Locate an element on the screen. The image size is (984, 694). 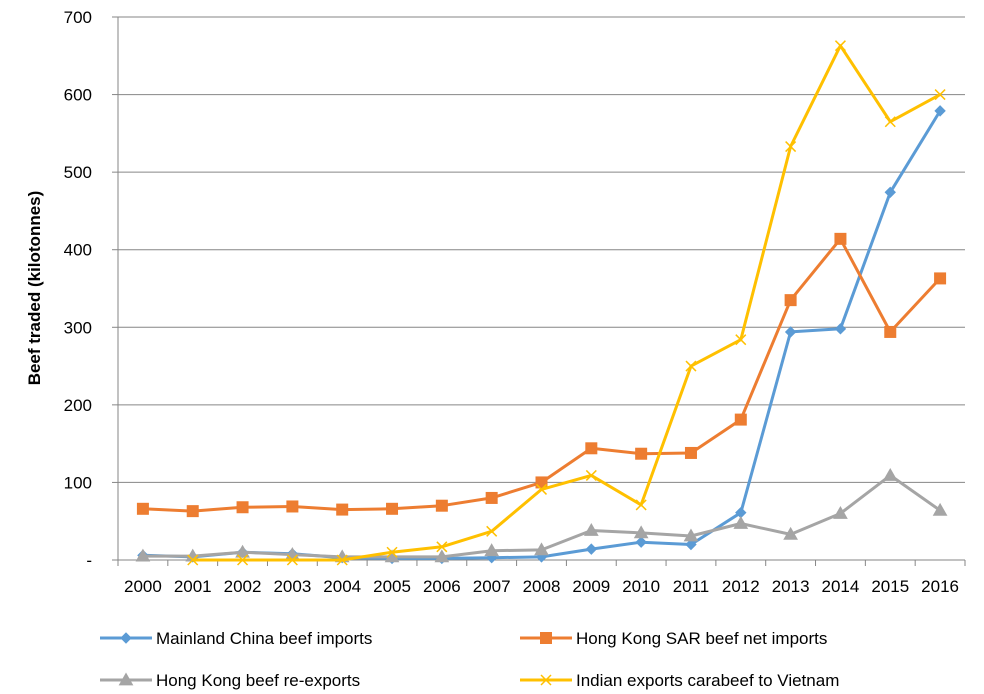
legend-item: Hong Kong SAR beef net imports is located at coordinates (673, 638).